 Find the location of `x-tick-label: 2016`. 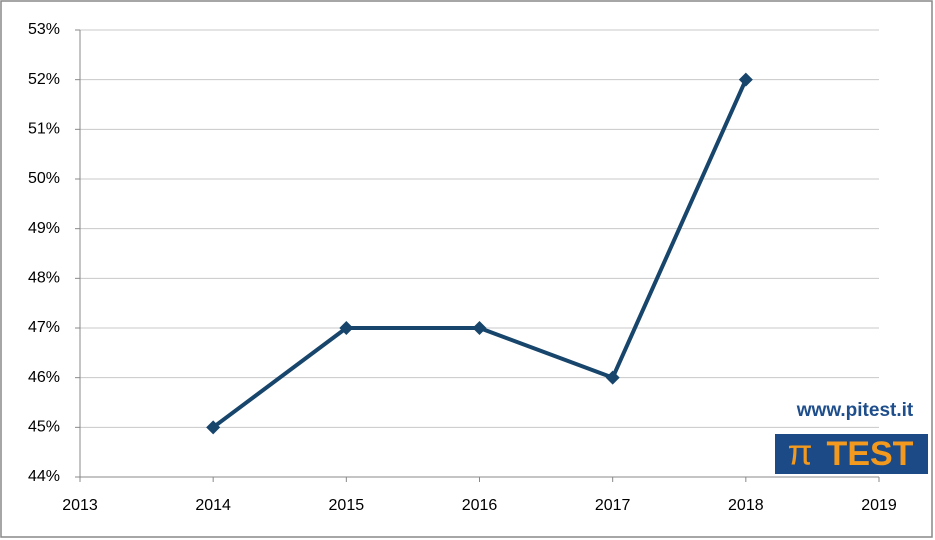

x-tick-label: 2016 is located at coordinates (480, 505).